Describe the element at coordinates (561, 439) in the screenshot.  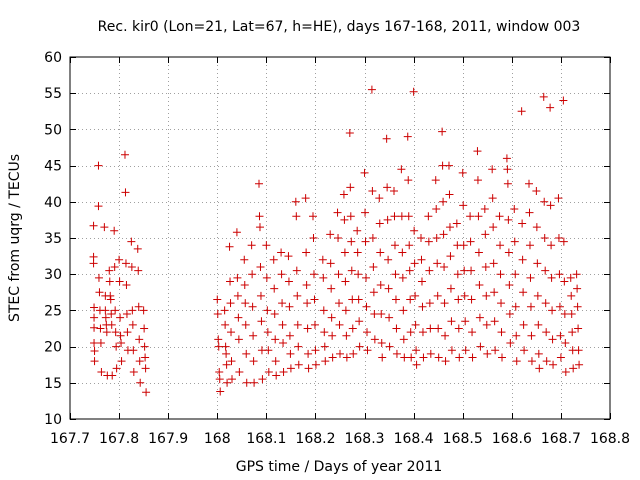
I see `x-tick-label: 168.7` at that location.